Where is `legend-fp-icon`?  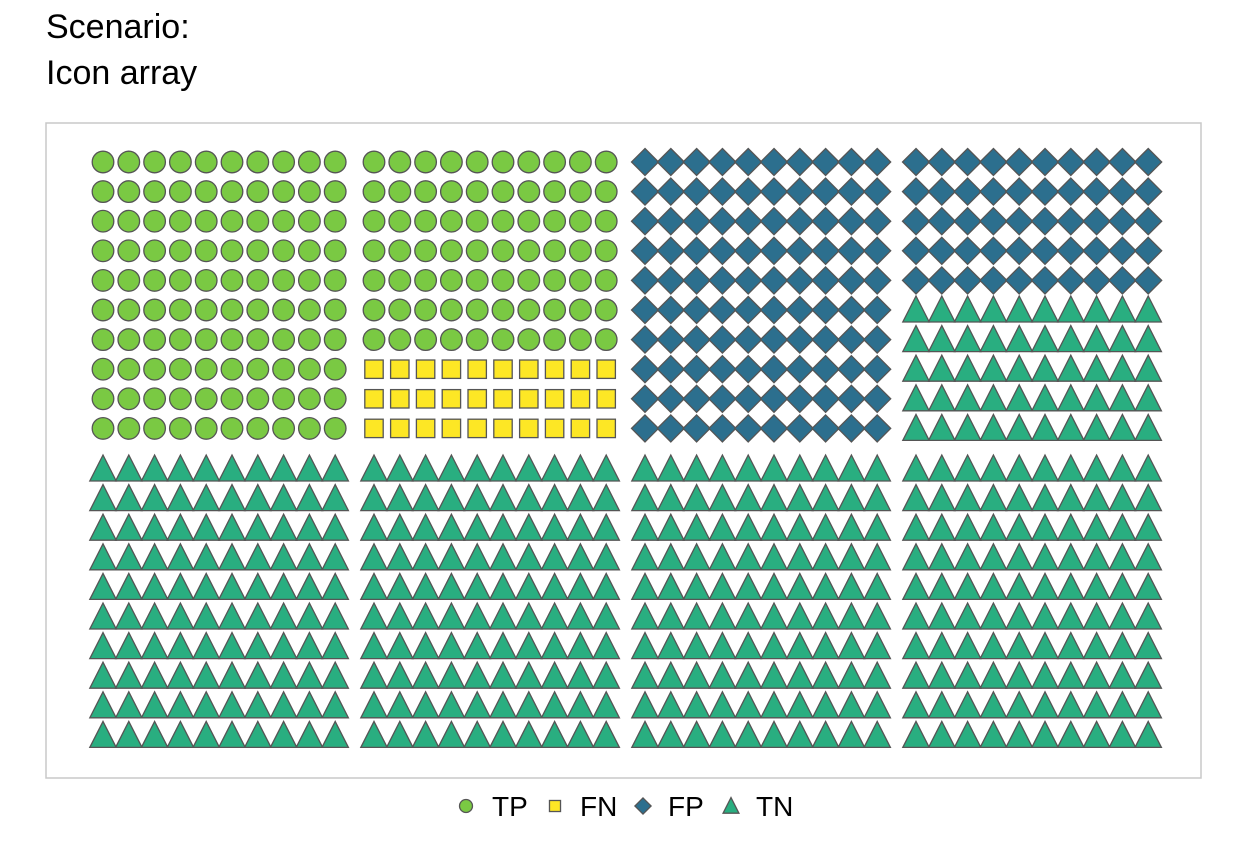 legend-fp-icon is located at coordinates (643, 806).